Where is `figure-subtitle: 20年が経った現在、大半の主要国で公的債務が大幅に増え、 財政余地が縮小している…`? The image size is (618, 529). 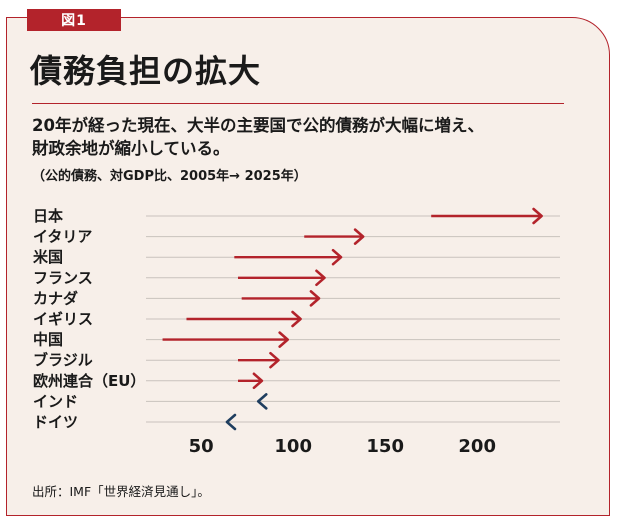 figure-subtitle: 20年が経った現在、大半の主要国で公的債務が大幅に増え、 財政余地が縮小している… is located at coordinates (312, 137).